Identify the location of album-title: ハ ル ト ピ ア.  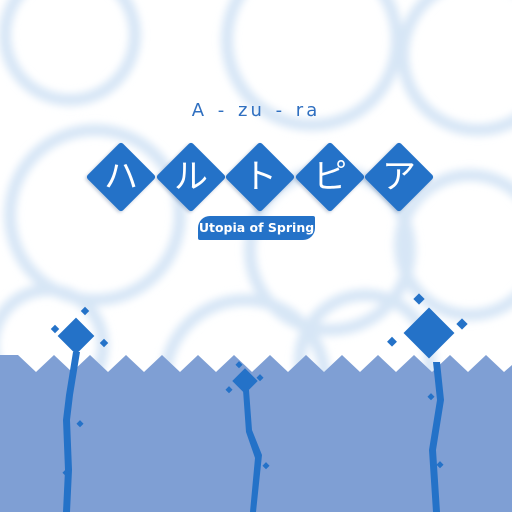
(256, 177).